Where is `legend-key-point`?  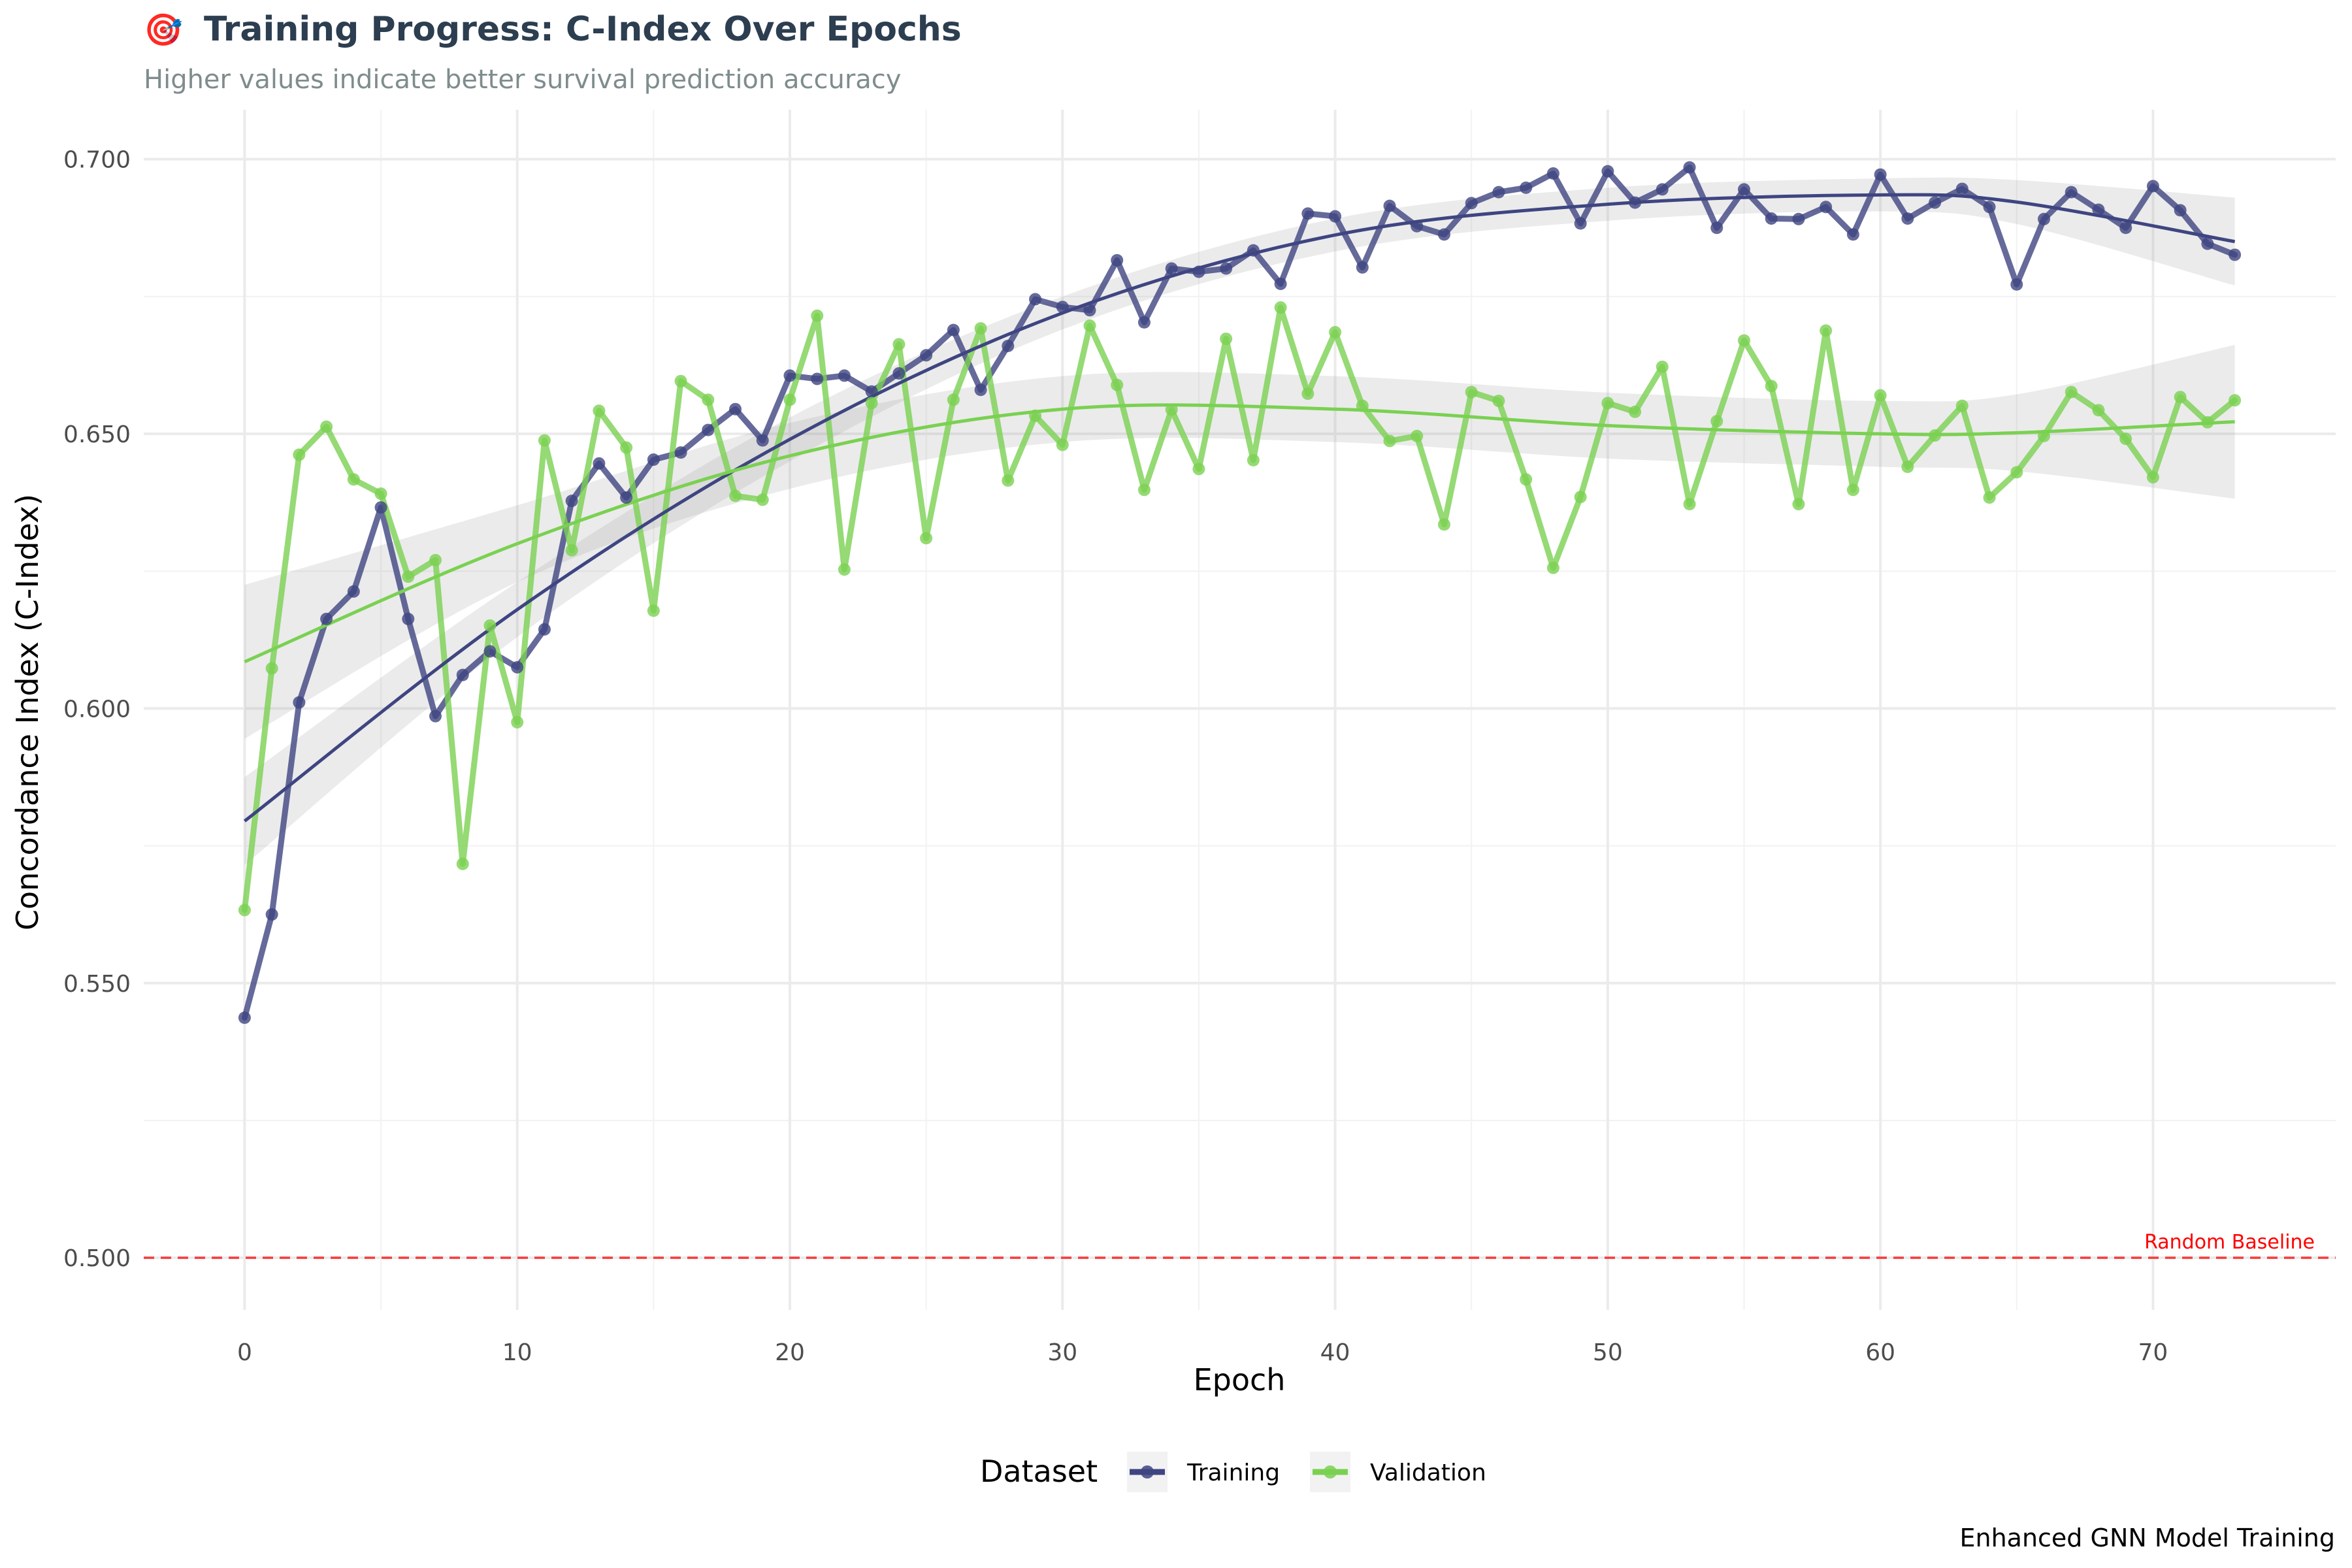
legend-key-point is located at coordinates (1330, 1471).